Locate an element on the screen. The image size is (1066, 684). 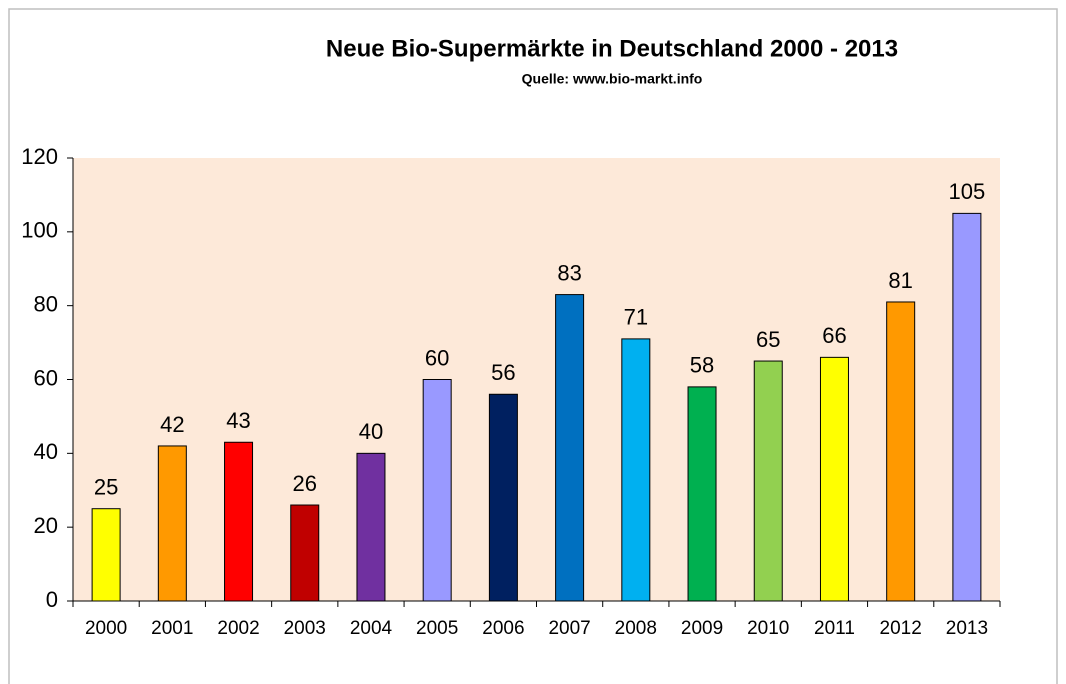
data-label: 40 is located at coordinates (371, 431).